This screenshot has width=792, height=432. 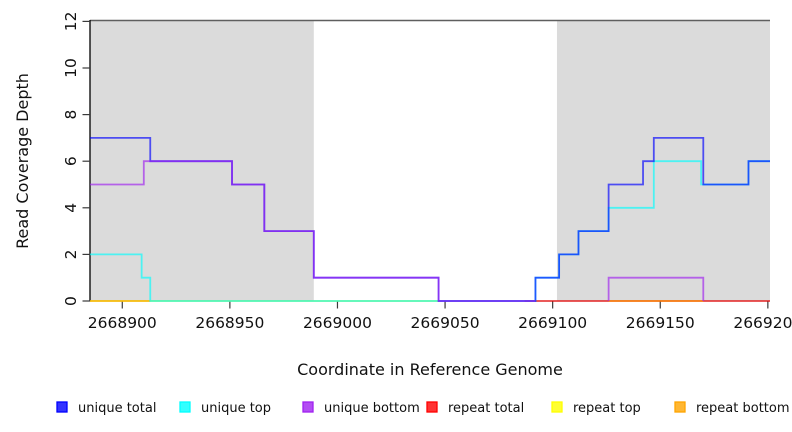 I want to click on y-axis-ticks: 0 2 4 6 8 10 12, so click(x=76, y=159).